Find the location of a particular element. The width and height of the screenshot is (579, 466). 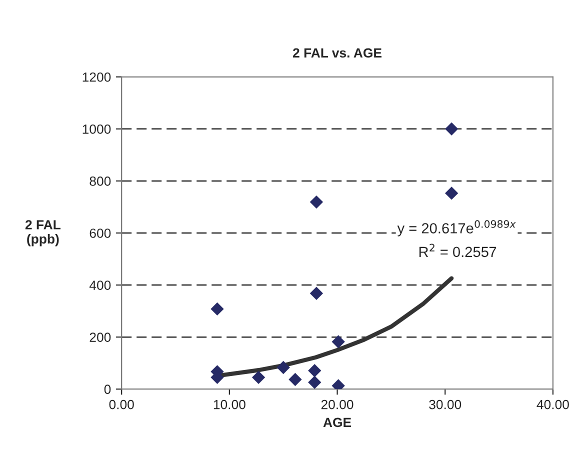

x-tick-label: 20.00 is located at coordinates (337, 405).